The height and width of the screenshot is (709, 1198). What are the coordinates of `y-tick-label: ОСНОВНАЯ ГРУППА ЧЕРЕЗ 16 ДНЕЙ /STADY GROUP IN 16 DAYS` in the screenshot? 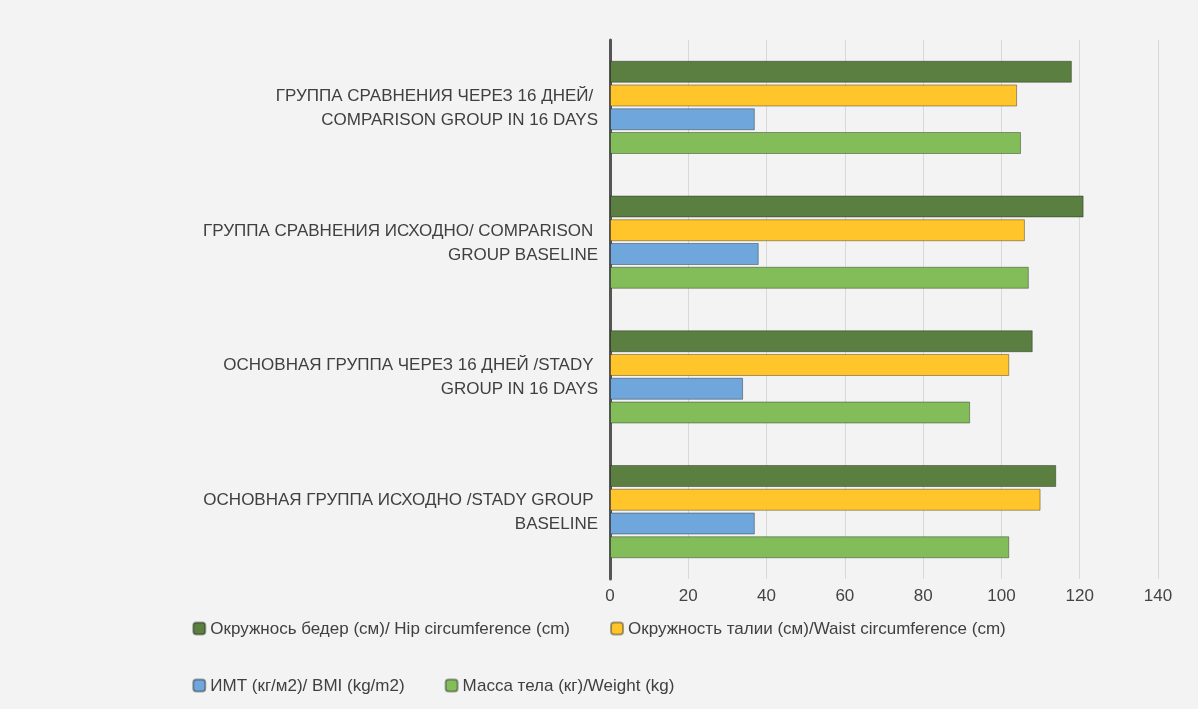 It's located at (410, 377).